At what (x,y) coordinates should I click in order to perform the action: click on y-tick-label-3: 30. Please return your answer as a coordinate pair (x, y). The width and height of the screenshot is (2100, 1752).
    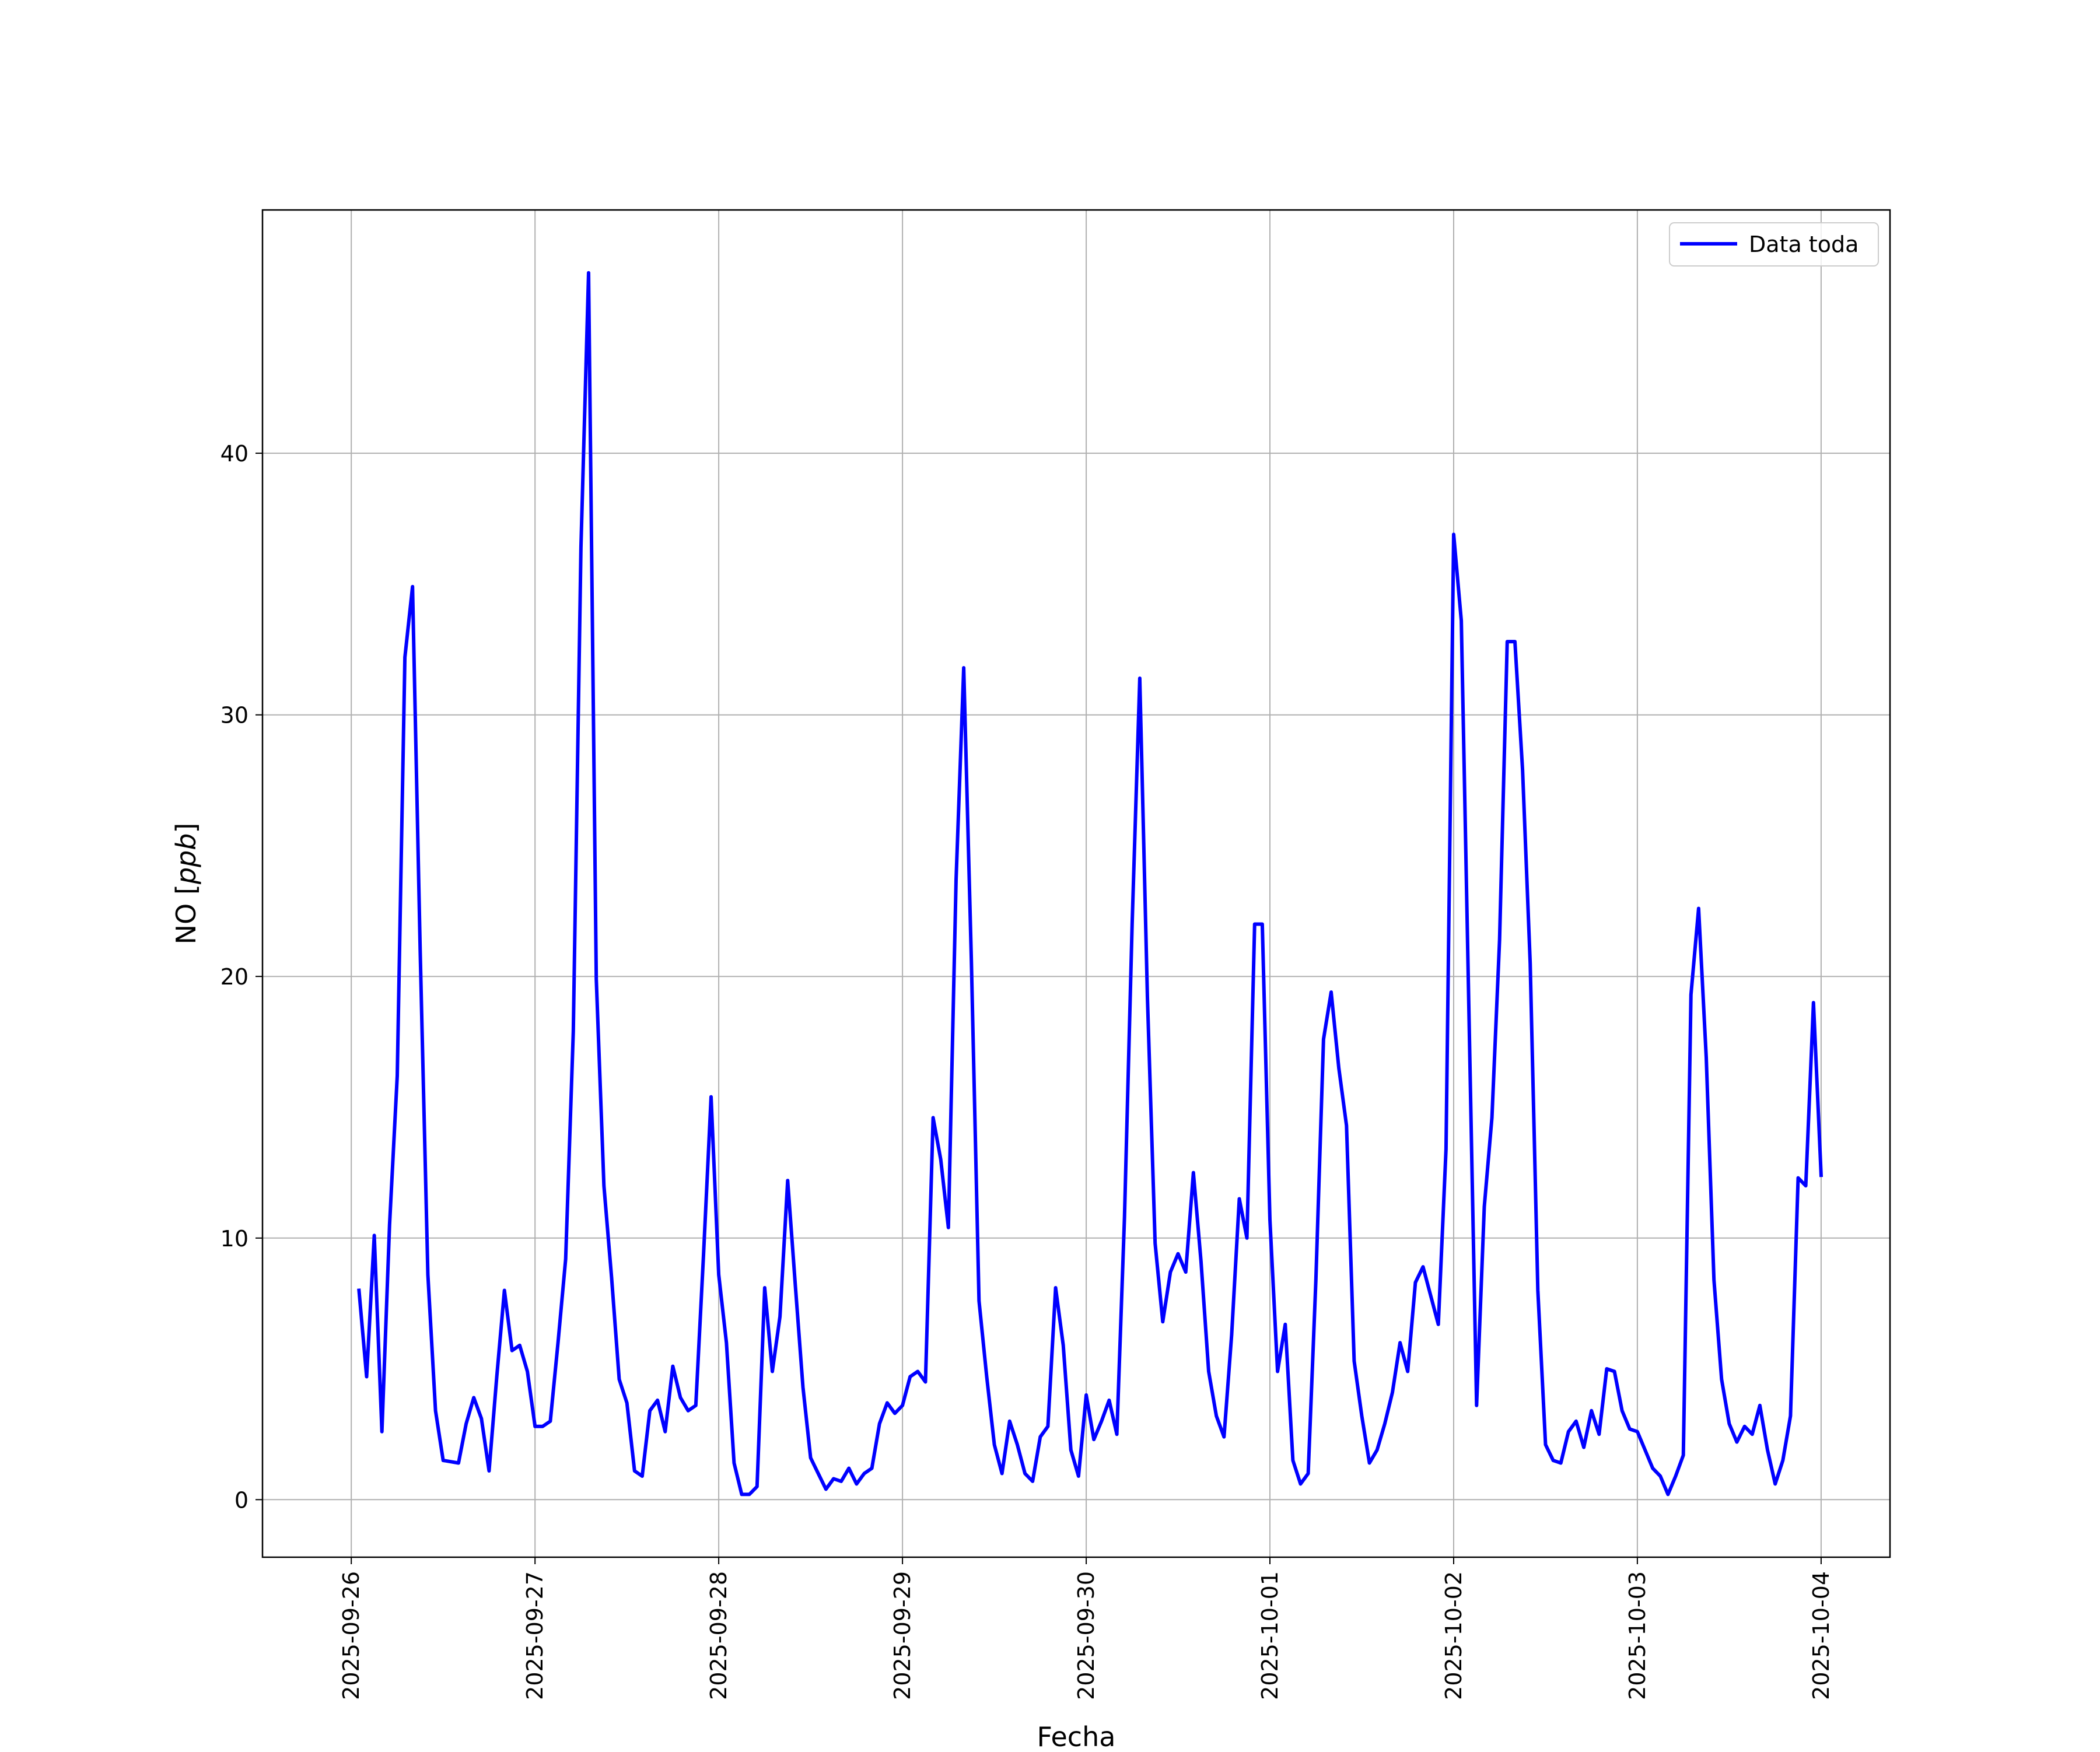
    Looking at the image, I should click on (235, 715).